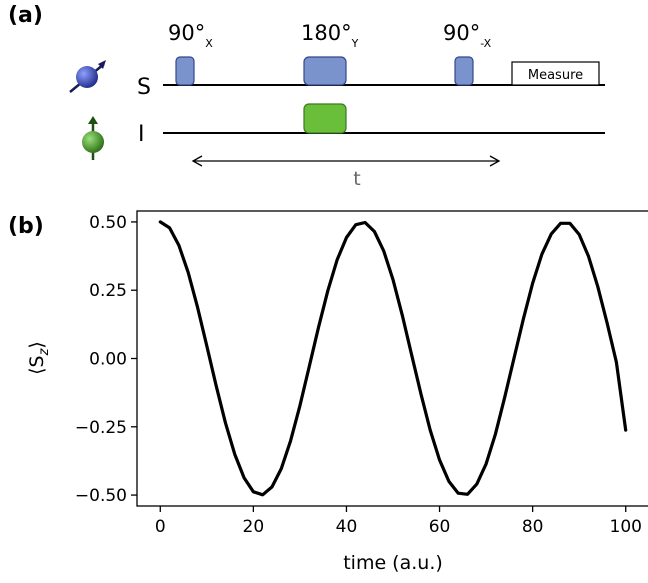 The width and height of the screenshot is (648, 583). Describe the element at coordinates (101, 428) in the screenshot. I see `y-tick-label: −0.25` at that location.